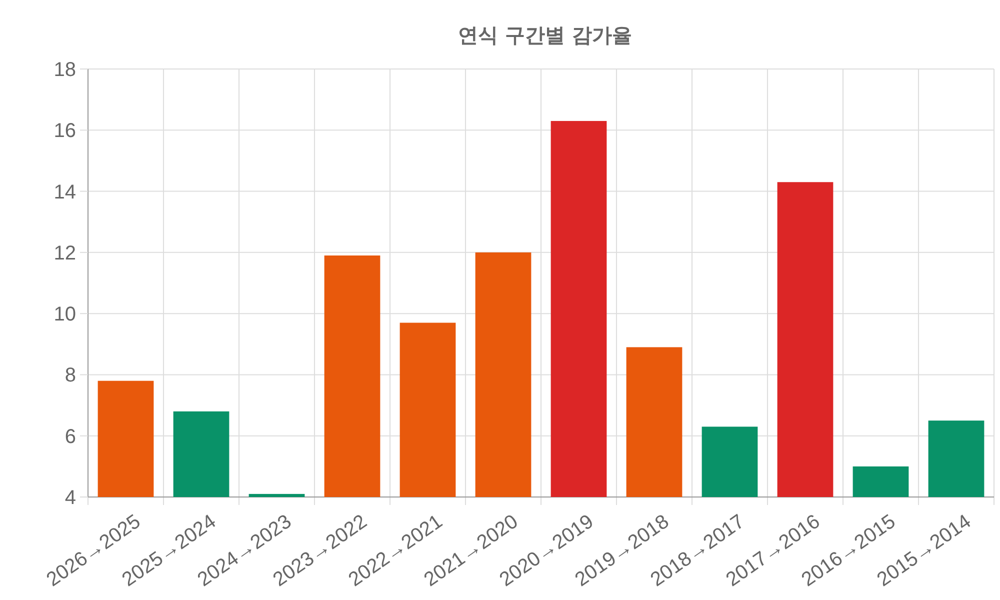 This screenshot has width=1000, height=600. What do you see at coordinates (545, 35) in the screenshot?
I see `chart-title: 연식 구간별 감가율` at bounding box center [545, 35].